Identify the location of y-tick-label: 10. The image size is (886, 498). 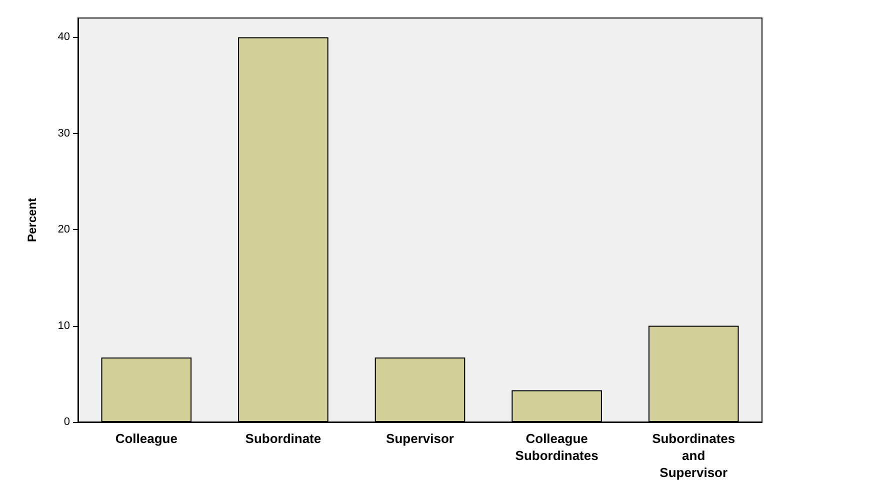
(64, 326).